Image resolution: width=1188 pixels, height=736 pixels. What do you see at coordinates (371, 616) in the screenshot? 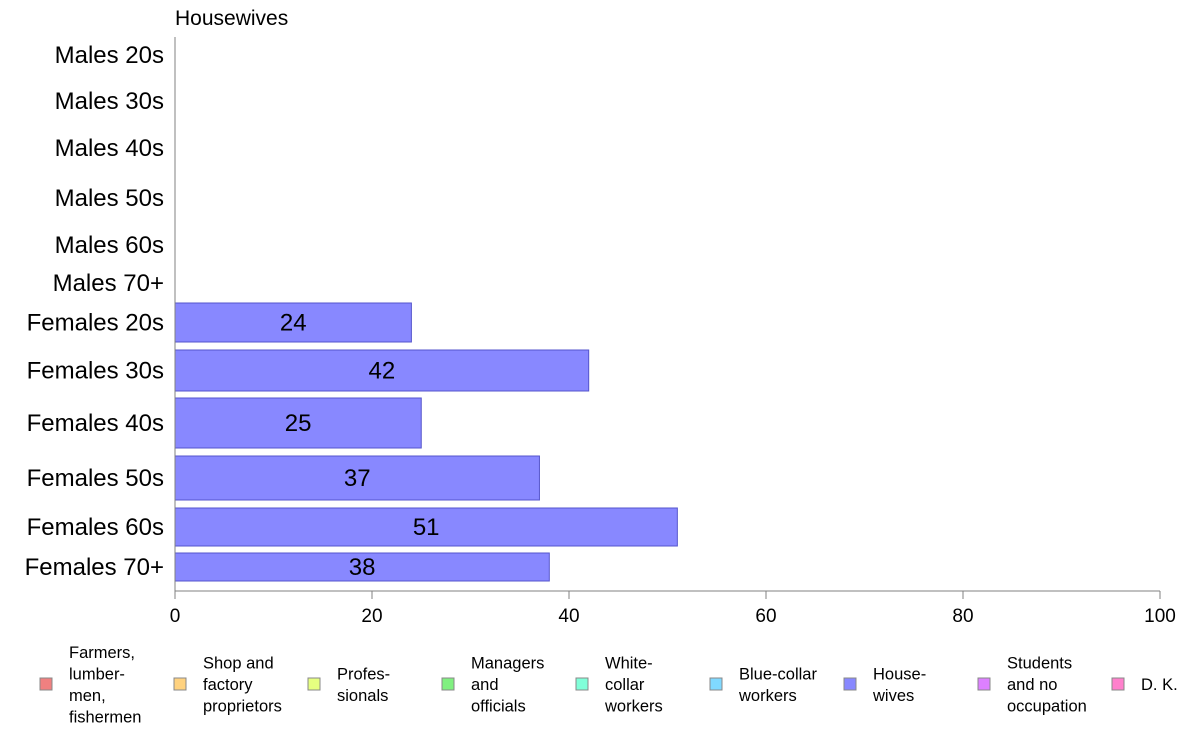
I see `x-tick-label: 20` at bounding box center [371, 616].